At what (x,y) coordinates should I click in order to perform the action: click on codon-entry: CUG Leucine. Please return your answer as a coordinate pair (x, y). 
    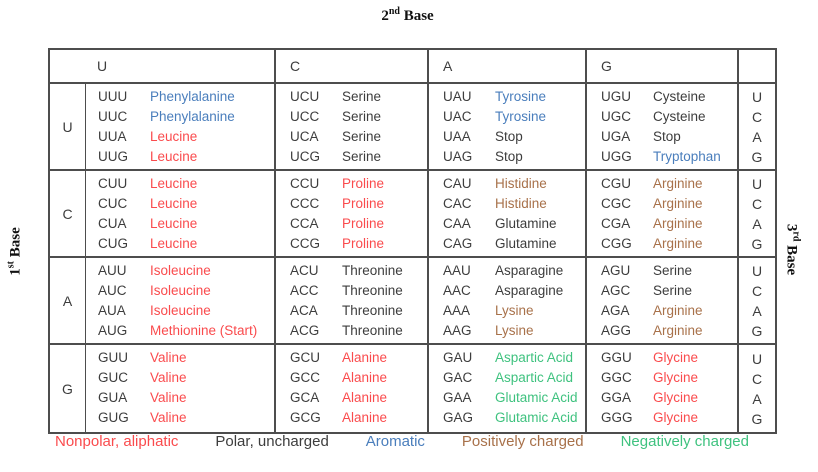
    Looking at the image, I should click on (186, 244).